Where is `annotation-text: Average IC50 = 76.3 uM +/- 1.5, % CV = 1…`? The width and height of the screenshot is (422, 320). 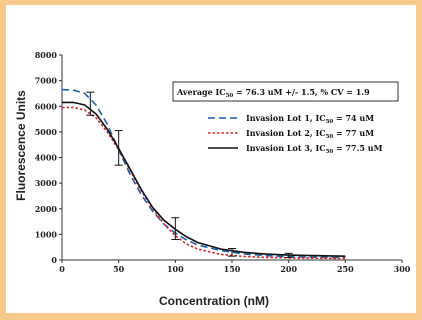 annotation-text: Average IC50 = 76.3 uM +/- 1.5, % CV = 1… is located at coordinates (273, 93).